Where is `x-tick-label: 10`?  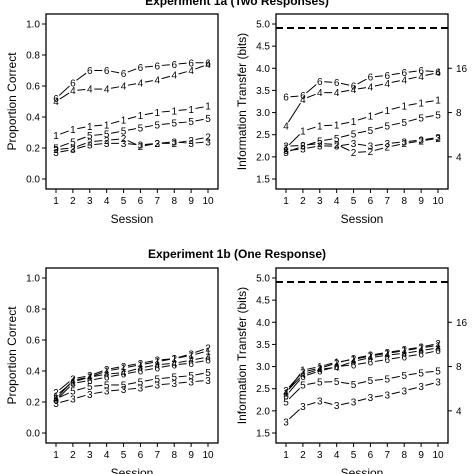 x-tick-label: 10 is located at coordinates (208, 455).